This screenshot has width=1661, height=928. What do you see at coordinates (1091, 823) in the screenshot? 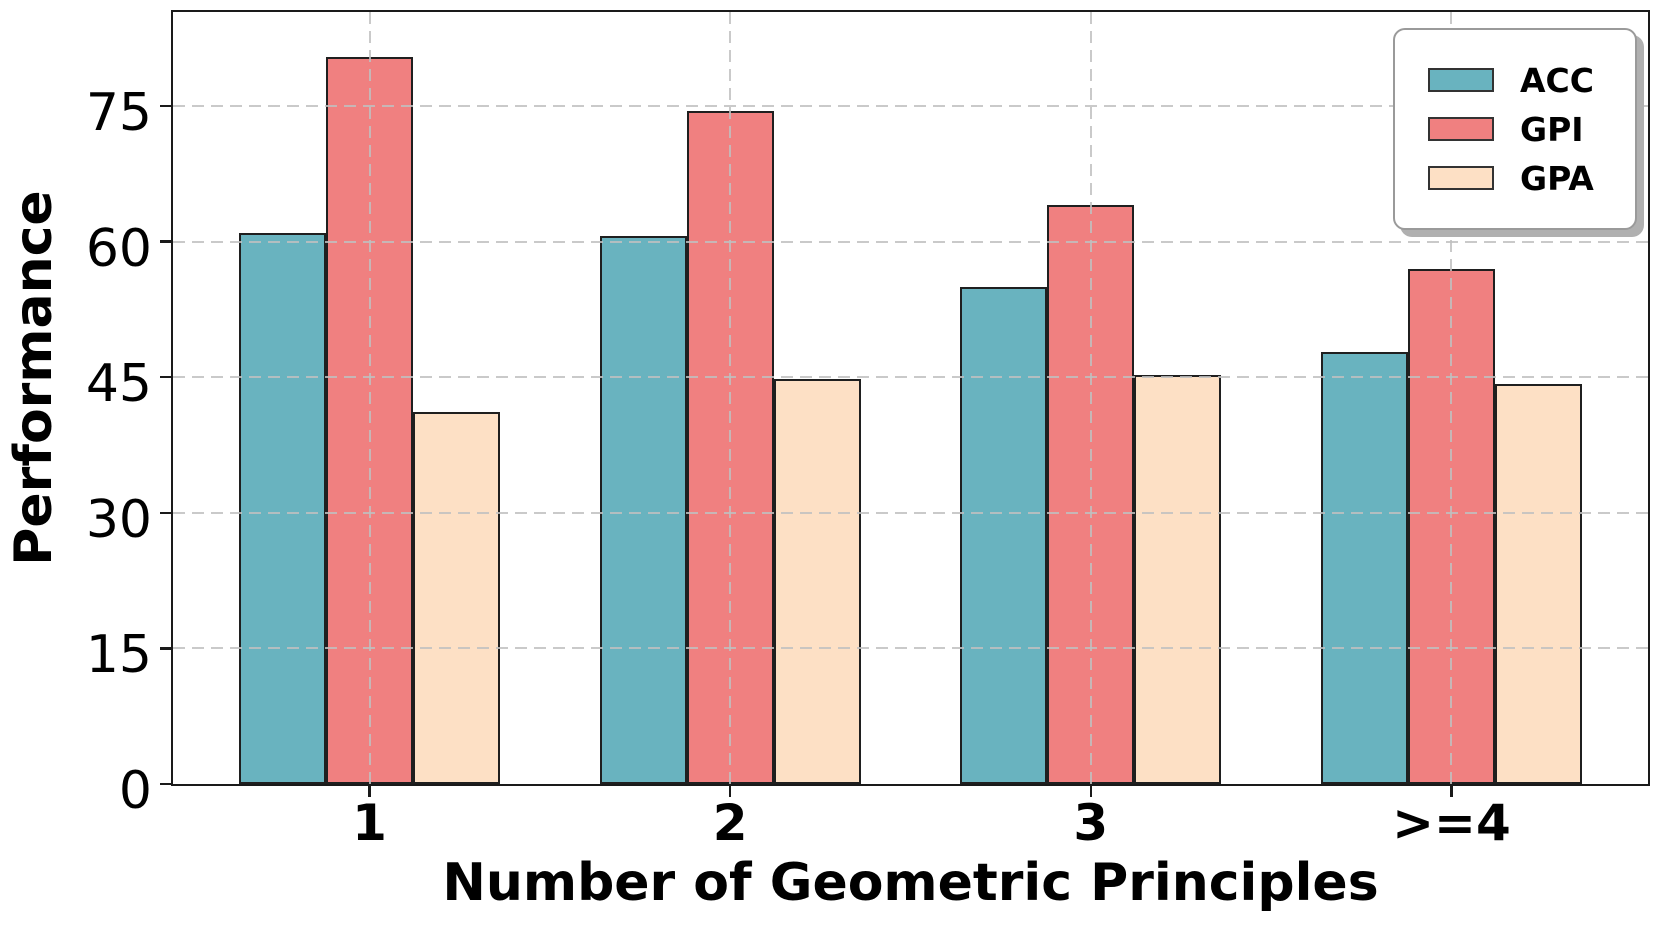
I see `x-tick-label-3: 3` at bounding box center [1091, 823].